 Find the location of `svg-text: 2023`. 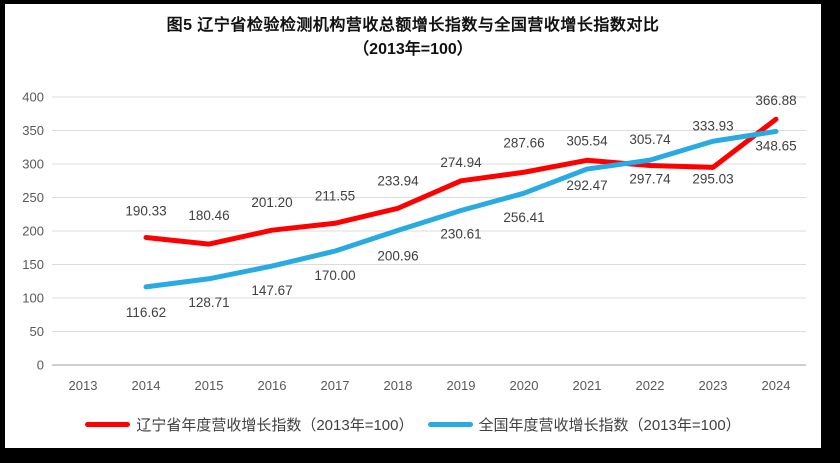

svg-text: 2023 is located at coordinates (713, 385).